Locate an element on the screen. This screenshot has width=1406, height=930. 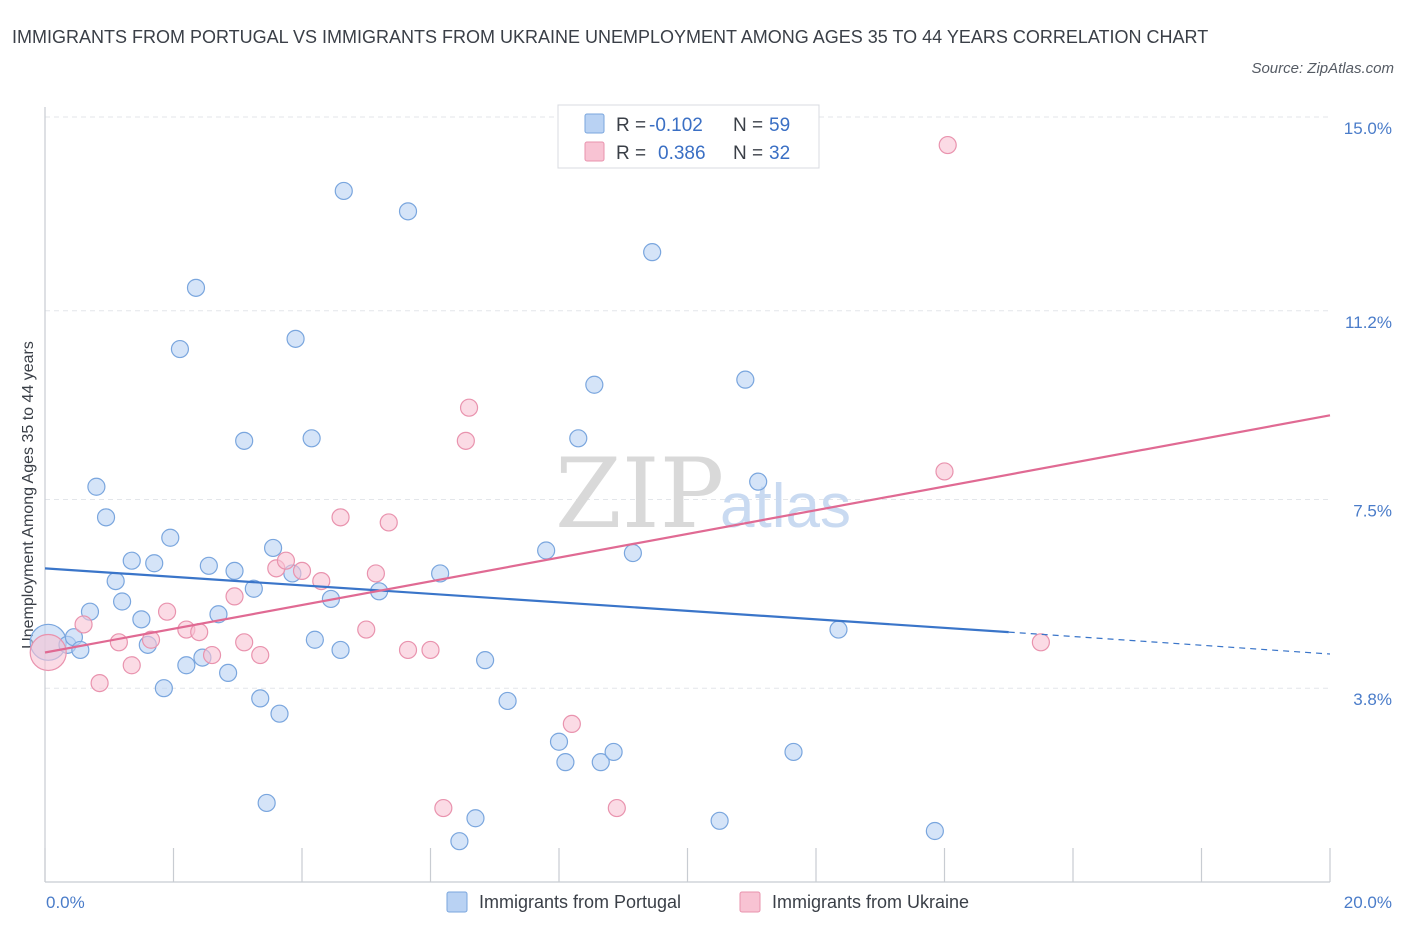
y-tick-label-1: 7.5% is located at coordinates (1372, 511).